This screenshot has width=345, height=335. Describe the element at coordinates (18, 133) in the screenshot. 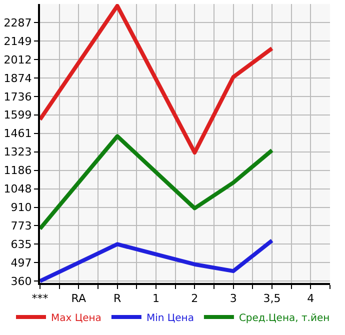

I see `y-tick-label: 1461` at that location.